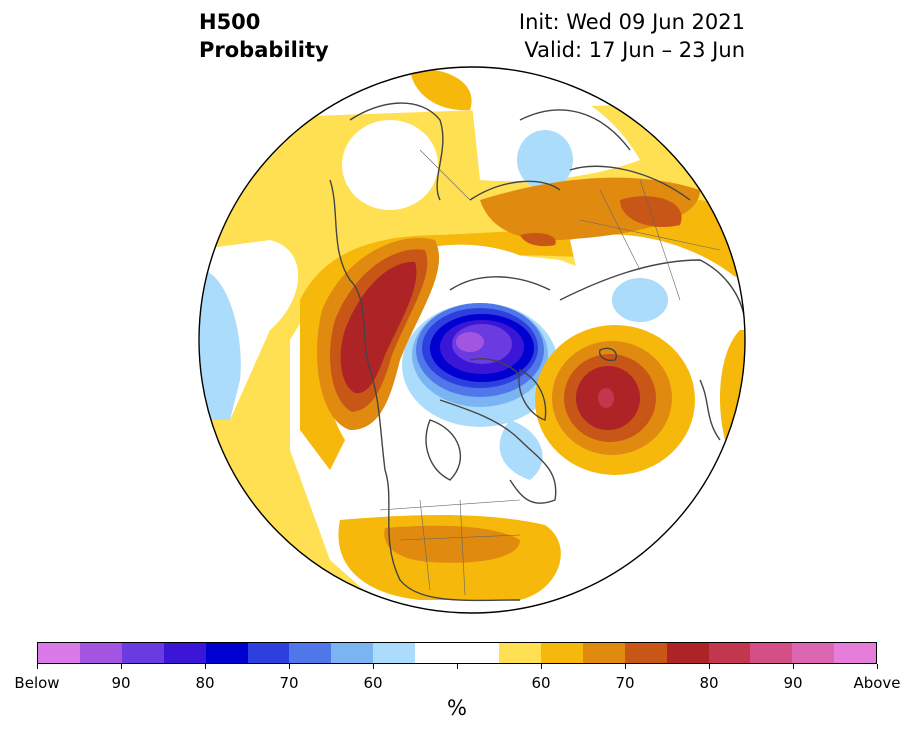 Image resolution: width=915 pixels, height=732 pixels. Describe the element at coordinates (631, 22) in the screenshot. I see `init-date: Init: Wed 09 Jun 2021` at that location.